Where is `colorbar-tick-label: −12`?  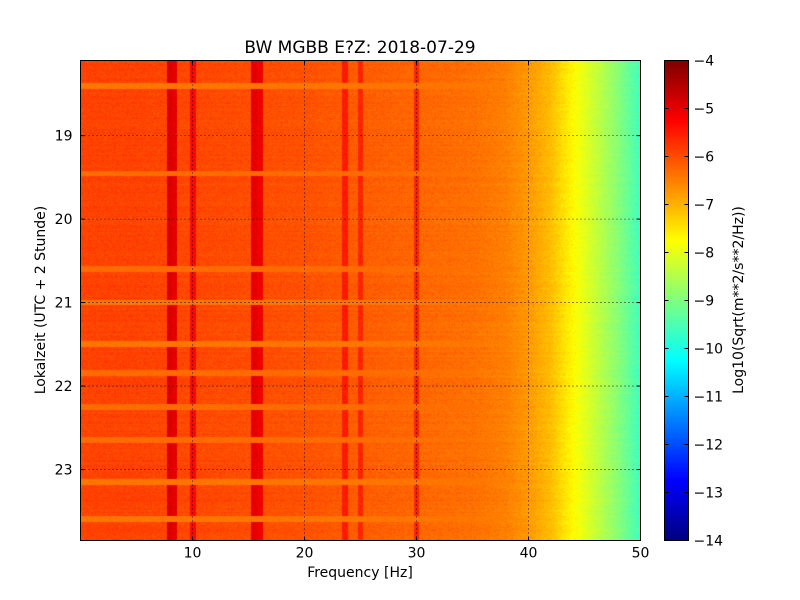 colorbar-tick-label: −12 is located at coordinates (709, 446).